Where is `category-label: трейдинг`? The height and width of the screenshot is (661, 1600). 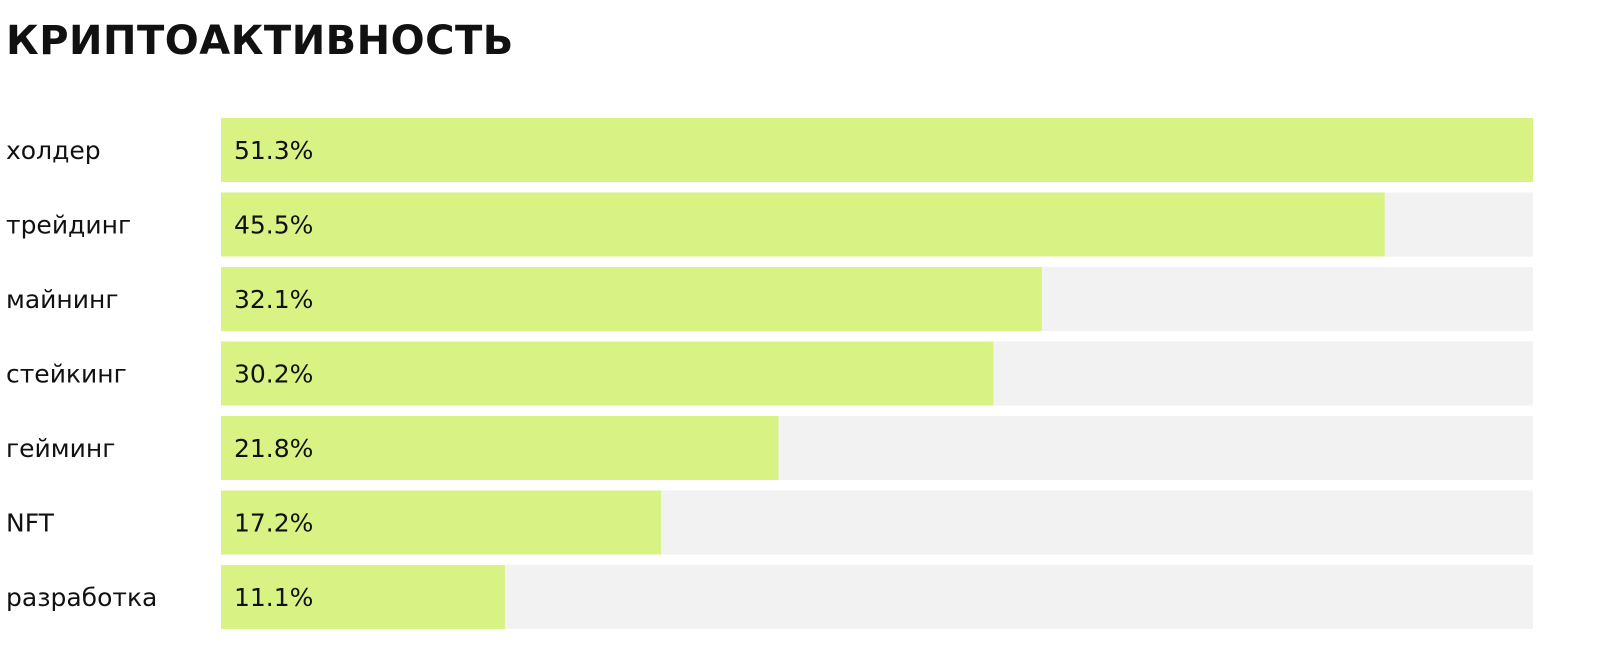
category-label: трейдинг is located at coordinates (68, 225).